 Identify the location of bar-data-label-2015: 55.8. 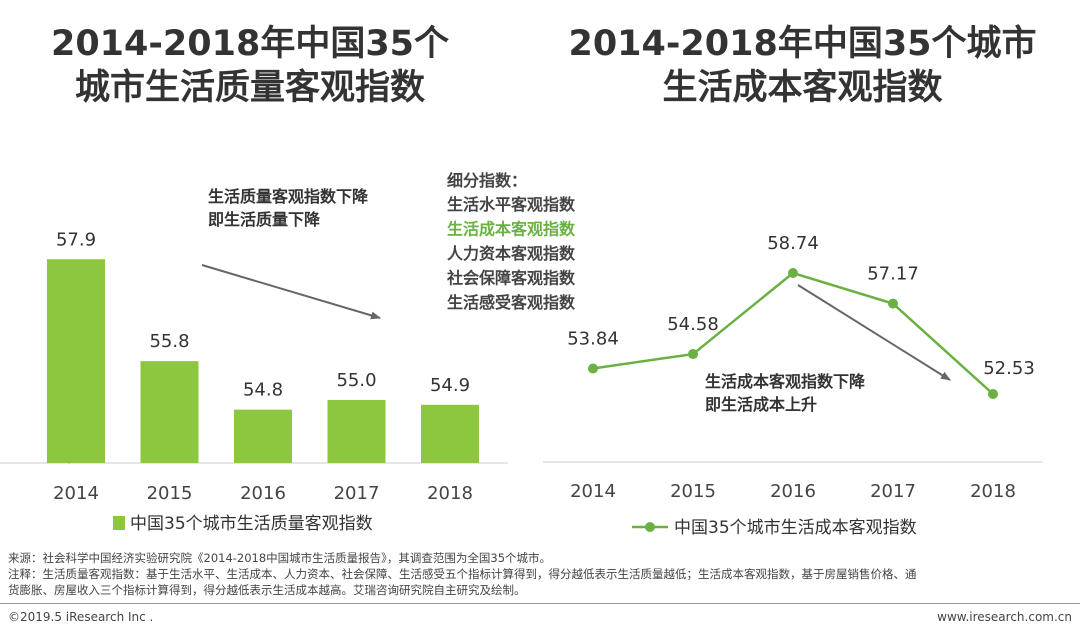
(169, 341).